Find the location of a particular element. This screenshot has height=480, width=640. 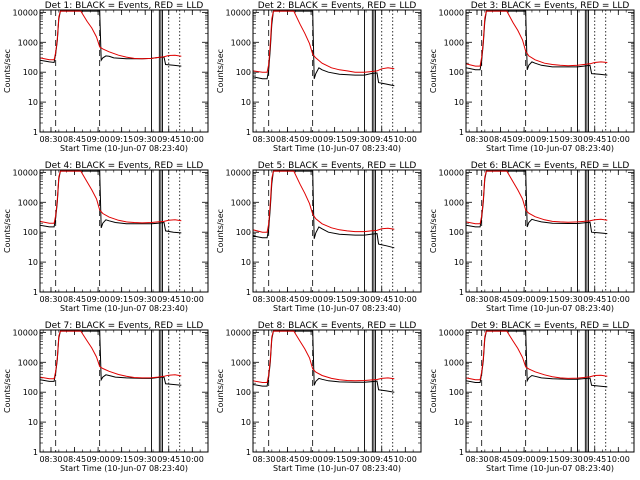

chart-7-y-tick-label: 1 is located at coordinates (248, 452).